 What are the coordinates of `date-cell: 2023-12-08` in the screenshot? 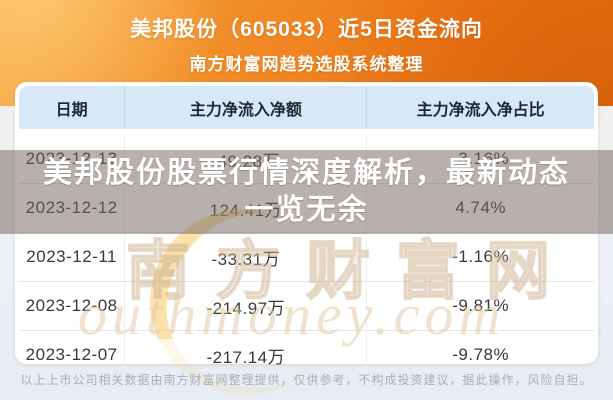 It's located at (72, 306).